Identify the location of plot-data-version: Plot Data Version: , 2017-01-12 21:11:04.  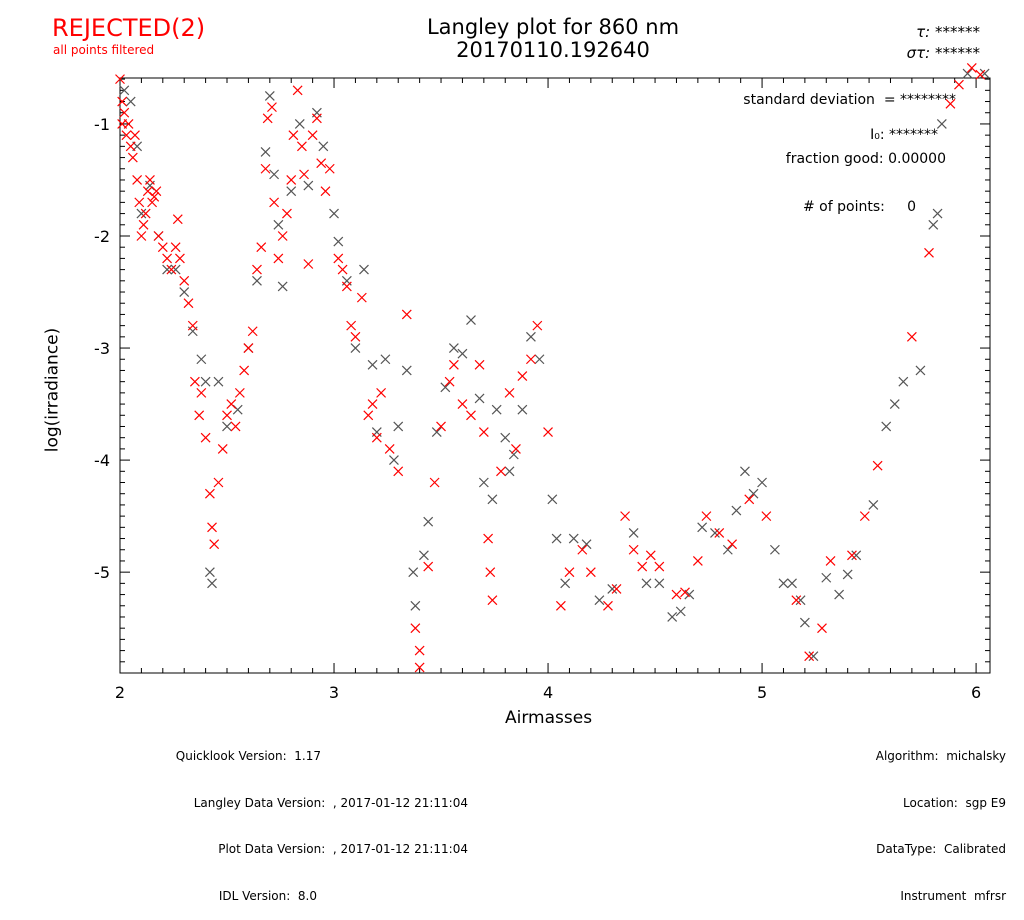
(343, 849).